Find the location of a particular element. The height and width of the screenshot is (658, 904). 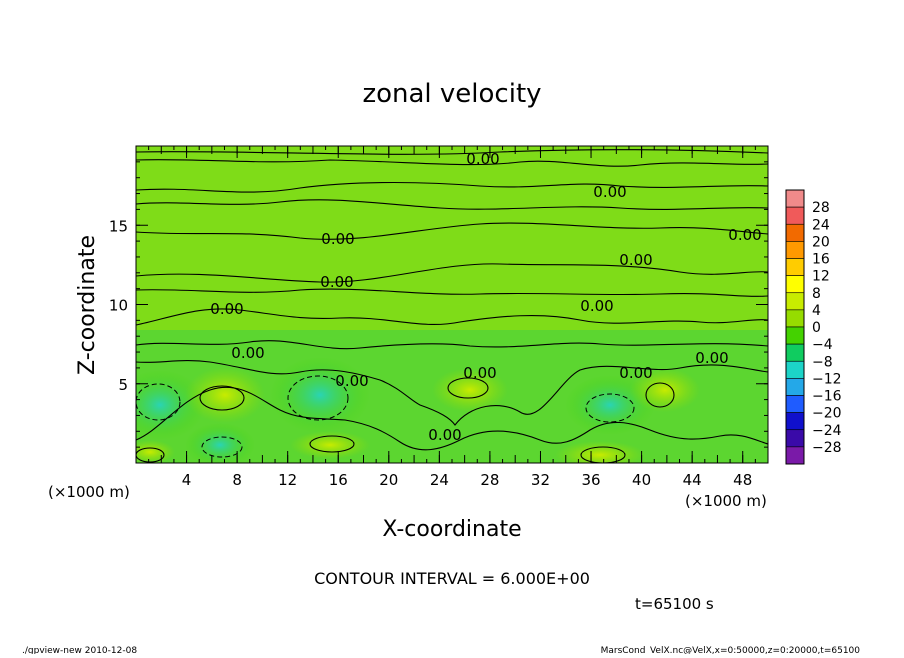

x-tick-label: 24 is located at coordinates (439, 480).